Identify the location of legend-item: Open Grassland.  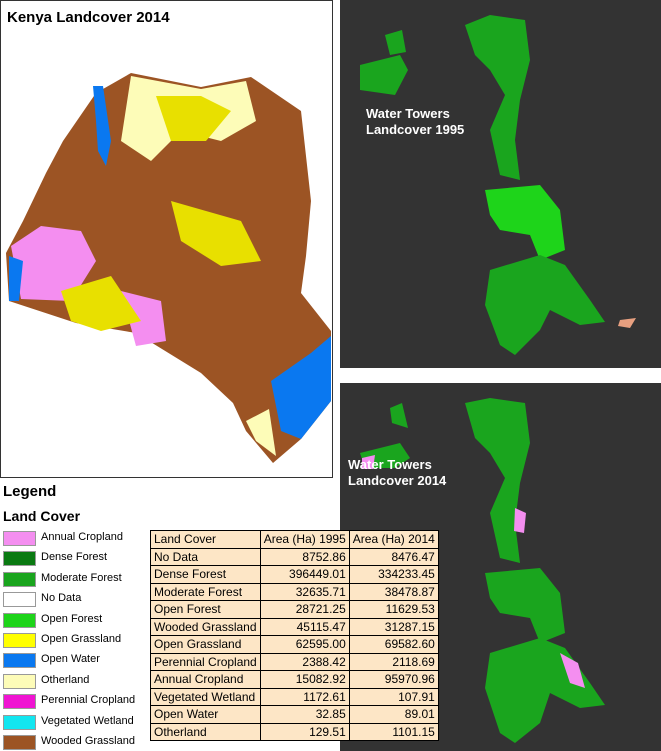
(83, 640).